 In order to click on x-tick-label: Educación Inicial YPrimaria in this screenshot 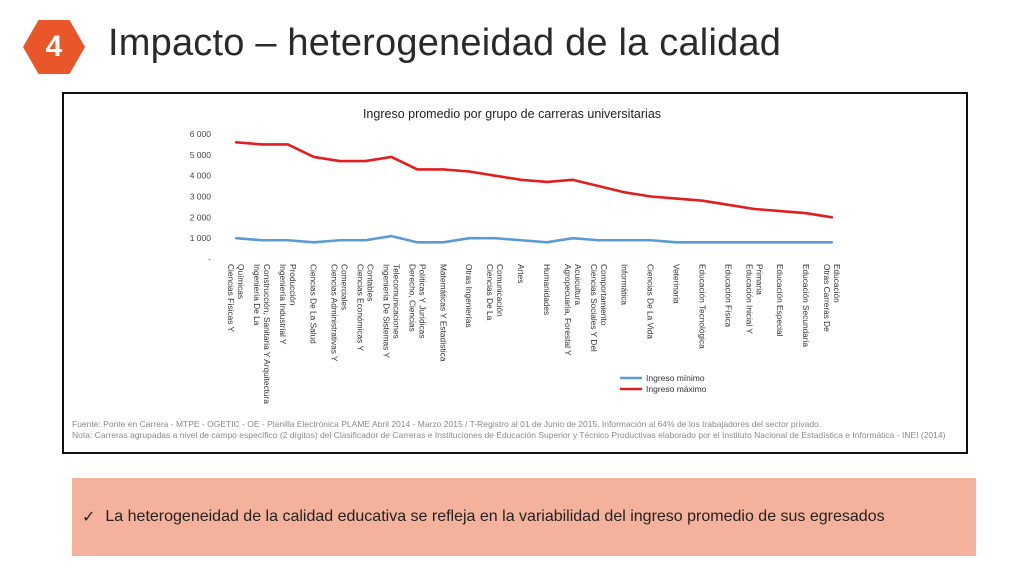, I will do `click(754, 299)`.